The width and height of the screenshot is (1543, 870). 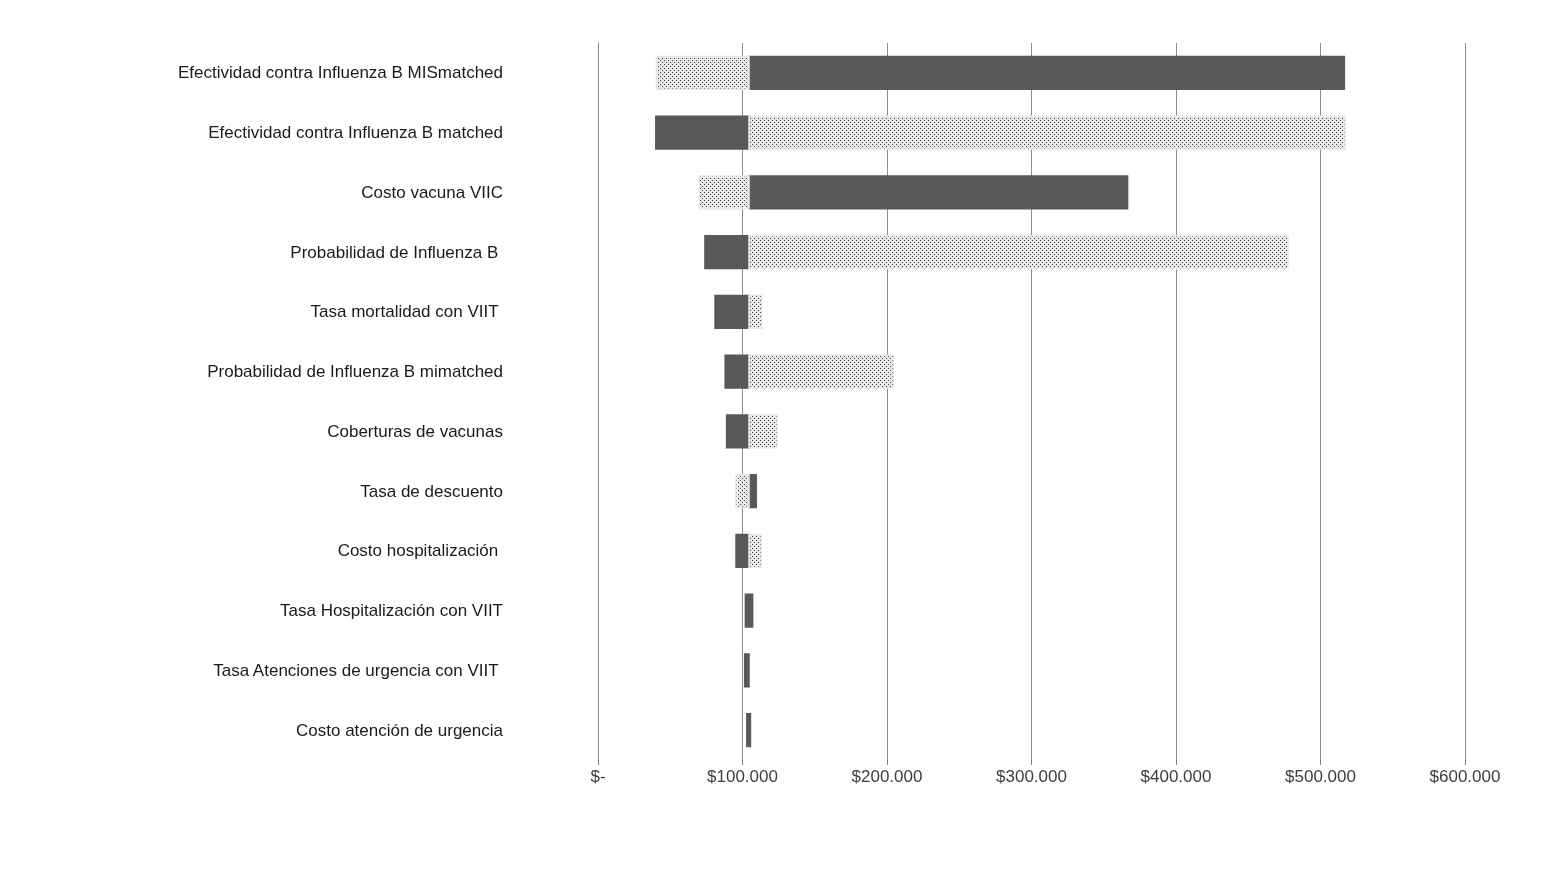 What do you see at coordinates (420, 551) in the screenshot?
I see `y-tick-label: Costo hospitalización` at bounding box center [420, 551].